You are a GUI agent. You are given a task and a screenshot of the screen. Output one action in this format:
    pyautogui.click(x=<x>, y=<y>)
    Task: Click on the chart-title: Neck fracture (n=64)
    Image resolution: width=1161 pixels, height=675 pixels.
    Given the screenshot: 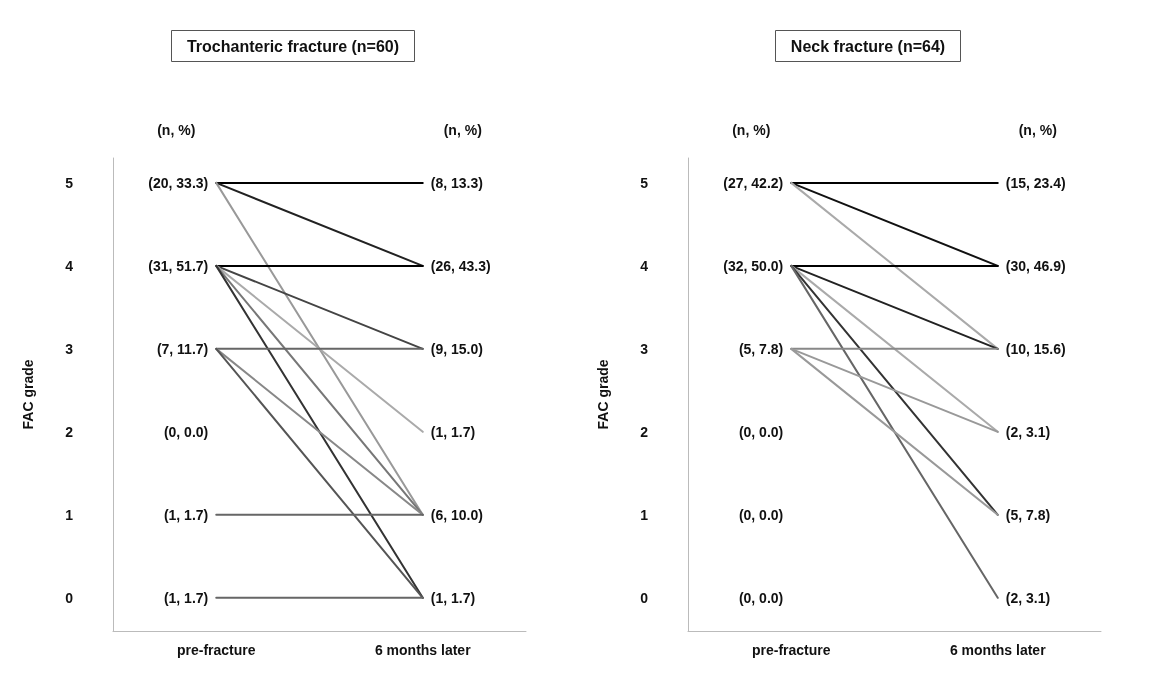 What is the action you would take?
    pyautogui.click(x=868, y=46)
    